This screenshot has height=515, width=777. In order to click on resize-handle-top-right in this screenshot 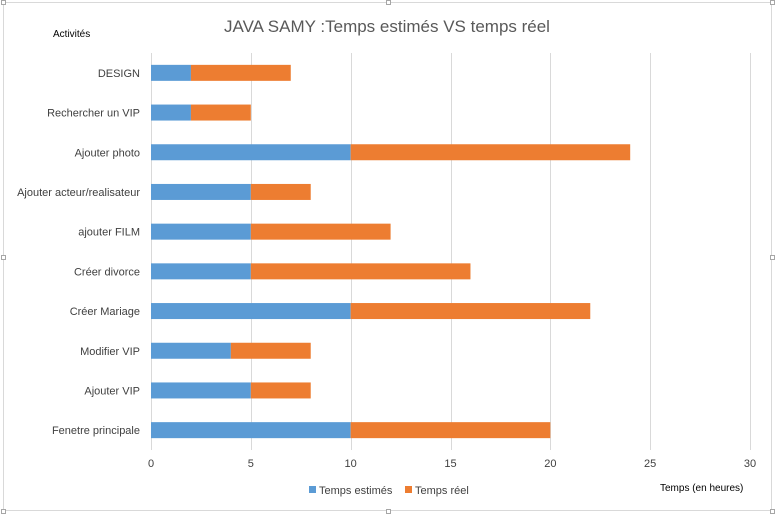, I will do `click(772, 2)`.